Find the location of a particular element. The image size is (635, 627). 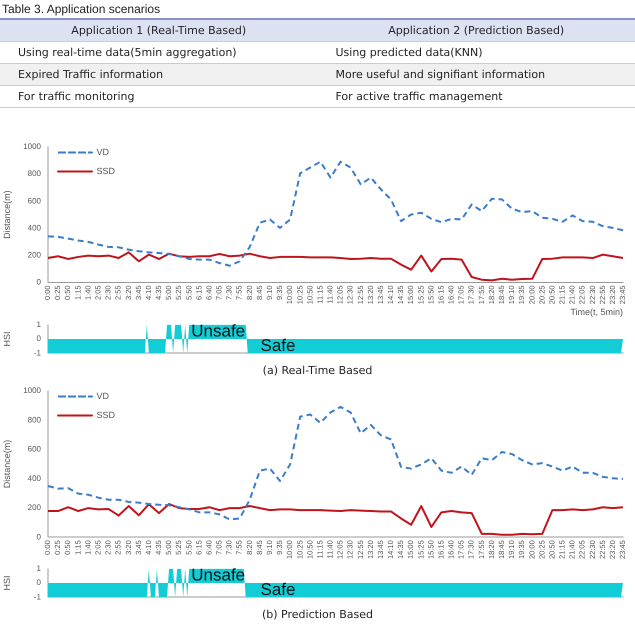

text: Using real-time data(5min aggregation) is located at coordinates (159, 53).